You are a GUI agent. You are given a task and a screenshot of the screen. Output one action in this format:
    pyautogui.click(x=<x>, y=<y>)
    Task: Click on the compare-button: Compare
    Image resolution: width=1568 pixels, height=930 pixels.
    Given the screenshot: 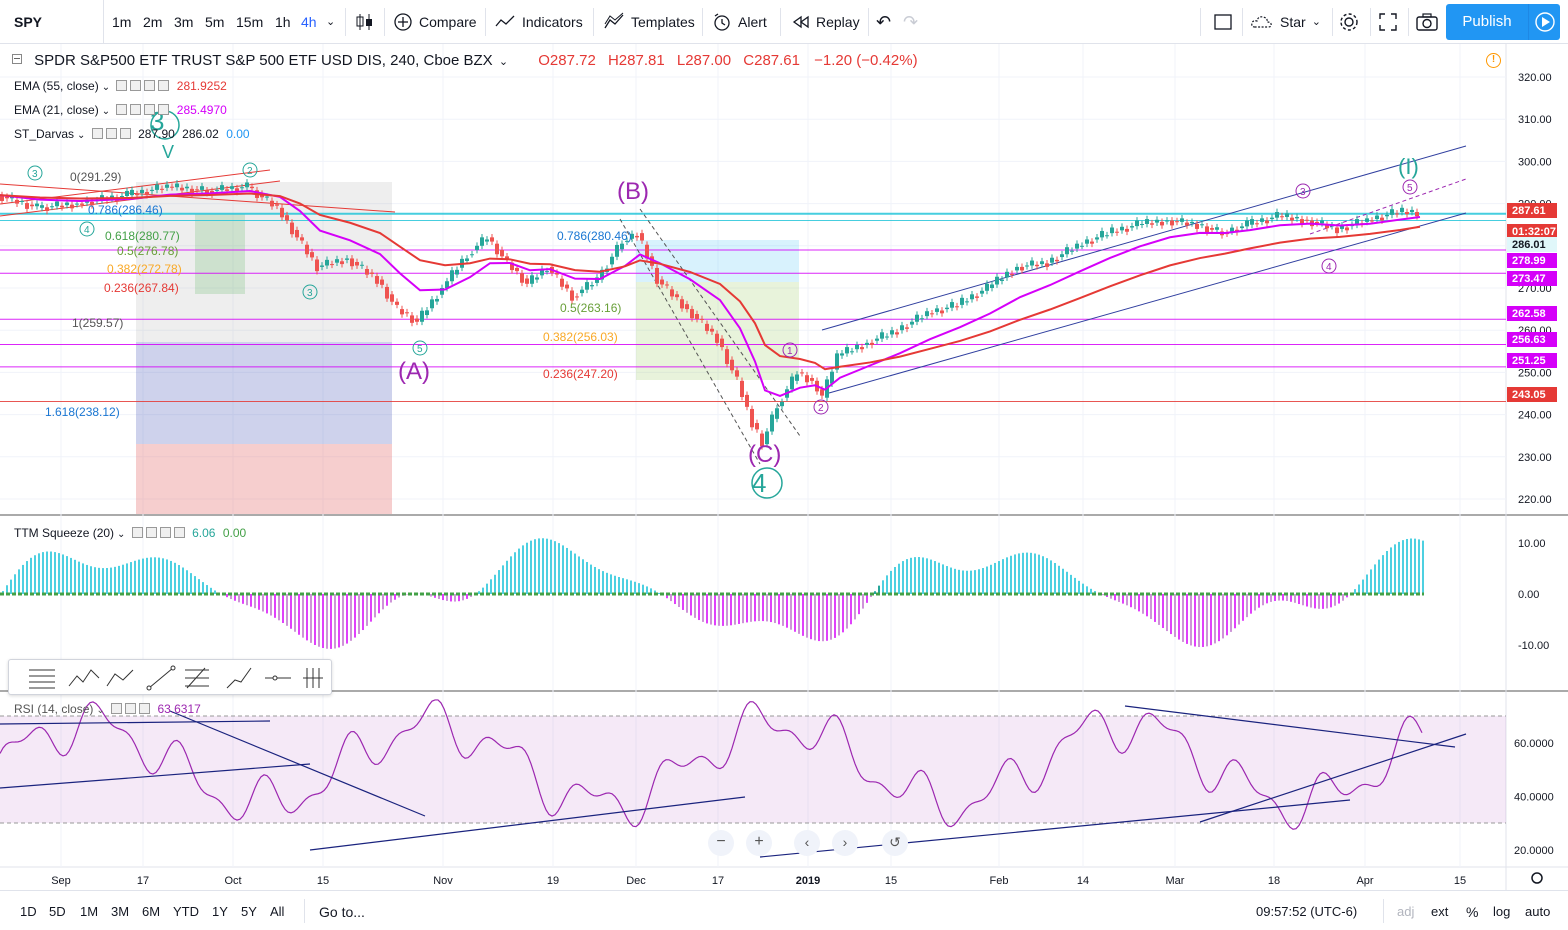 What is the action you would take?
    pyautogui.click(x=435, y=22)
    